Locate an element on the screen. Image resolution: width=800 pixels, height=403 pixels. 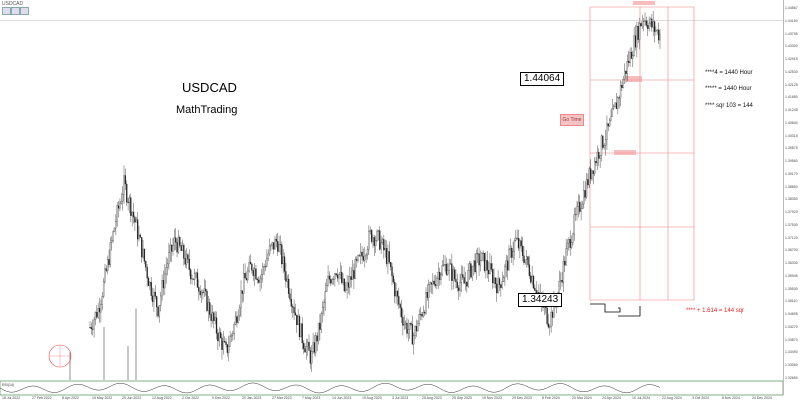
time-axis-tick: 2 Oct 2022 is located at coordinates (191, 398).